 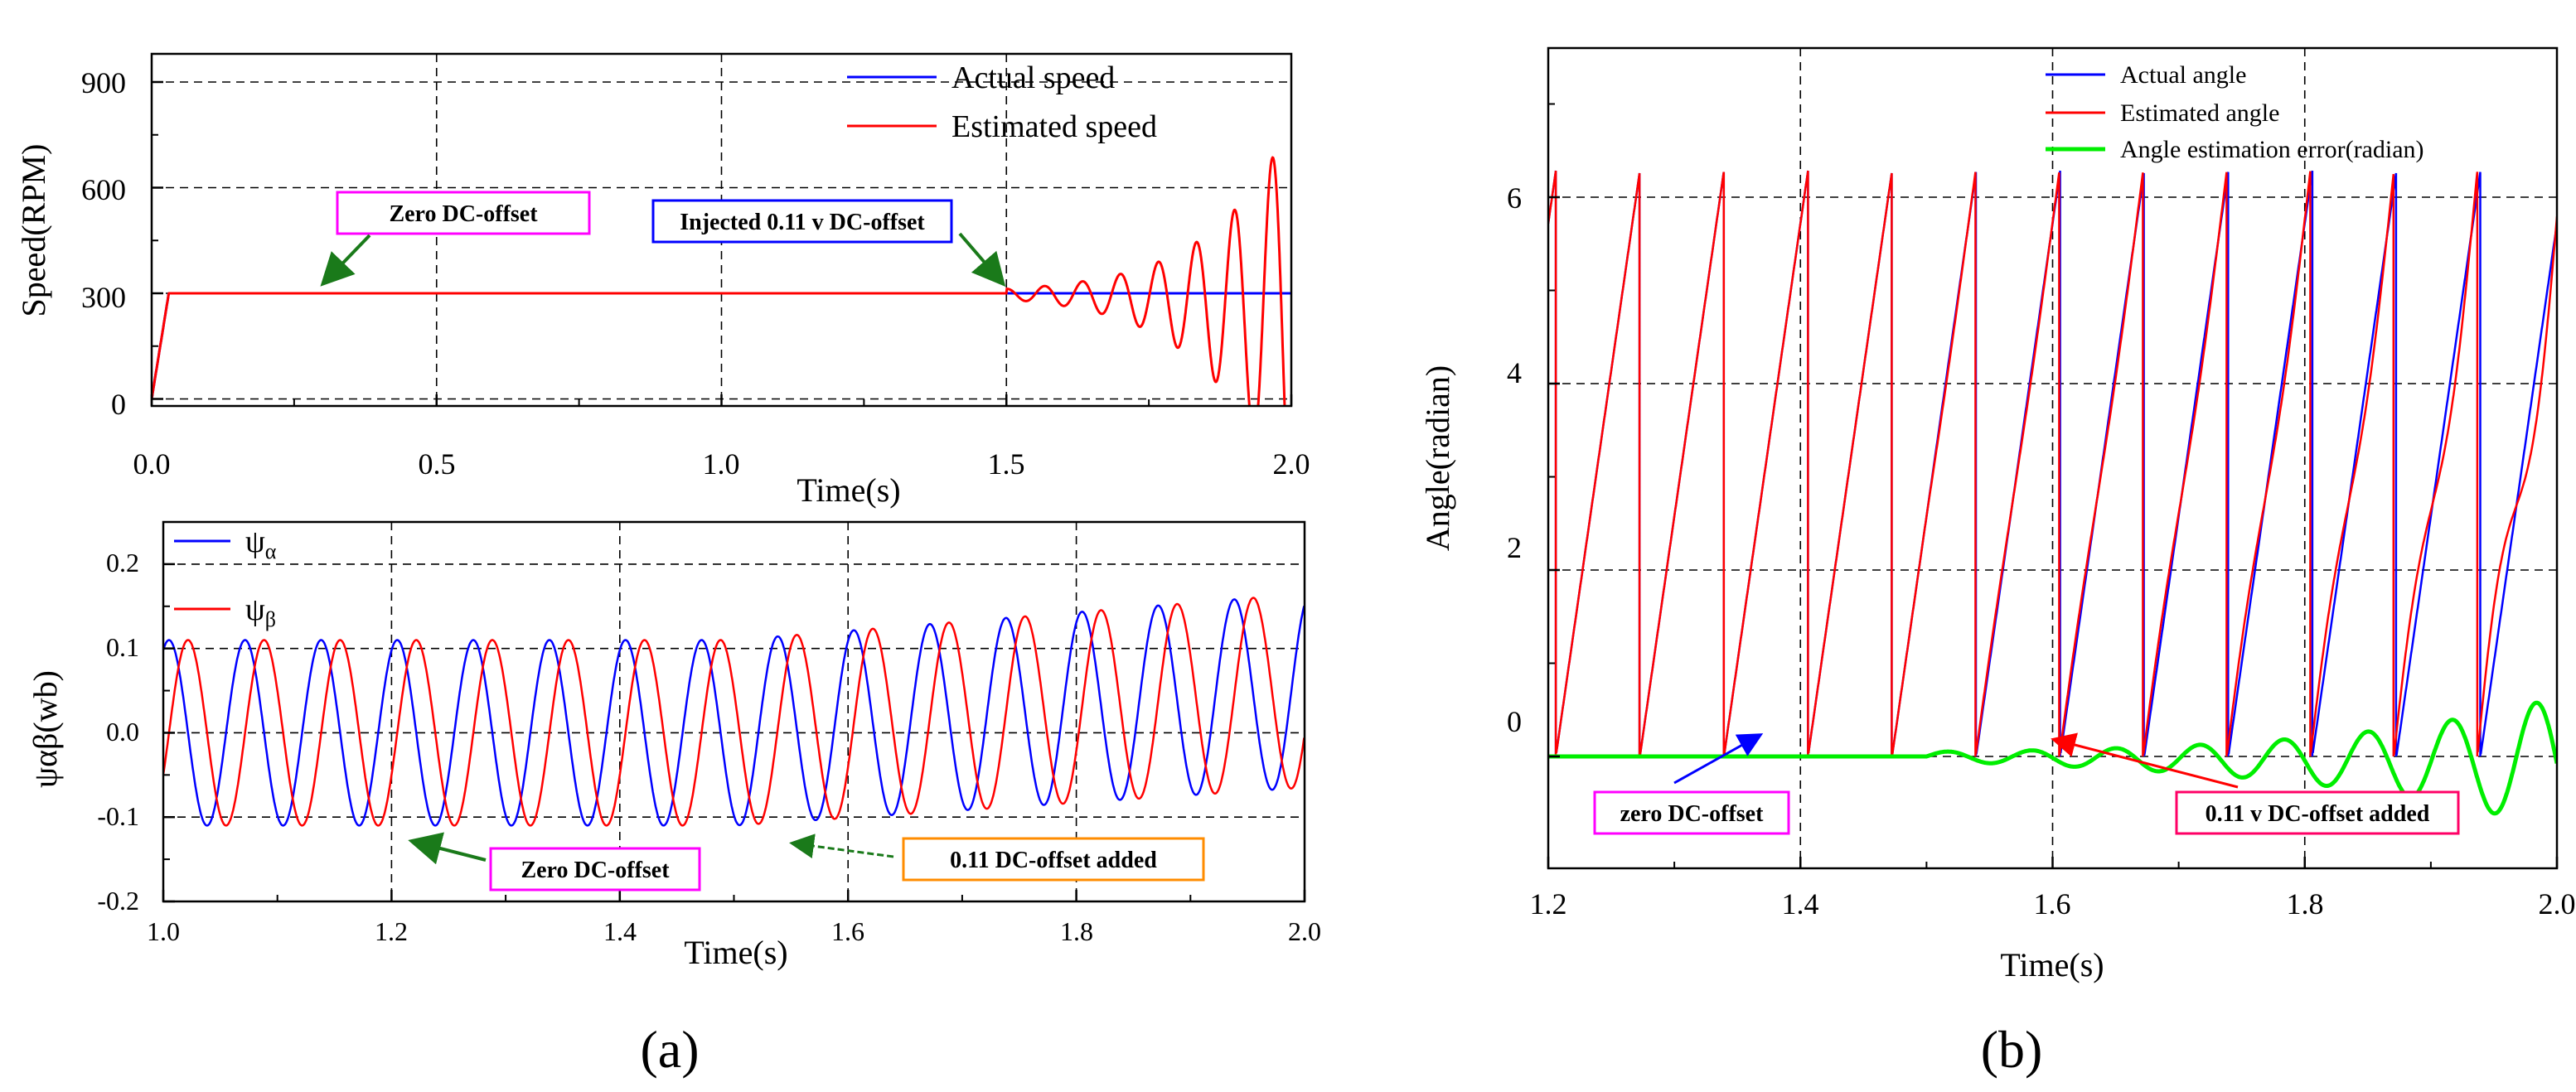 I want to click on angle-ytick-label: 0, so click(x=1514, y=721).